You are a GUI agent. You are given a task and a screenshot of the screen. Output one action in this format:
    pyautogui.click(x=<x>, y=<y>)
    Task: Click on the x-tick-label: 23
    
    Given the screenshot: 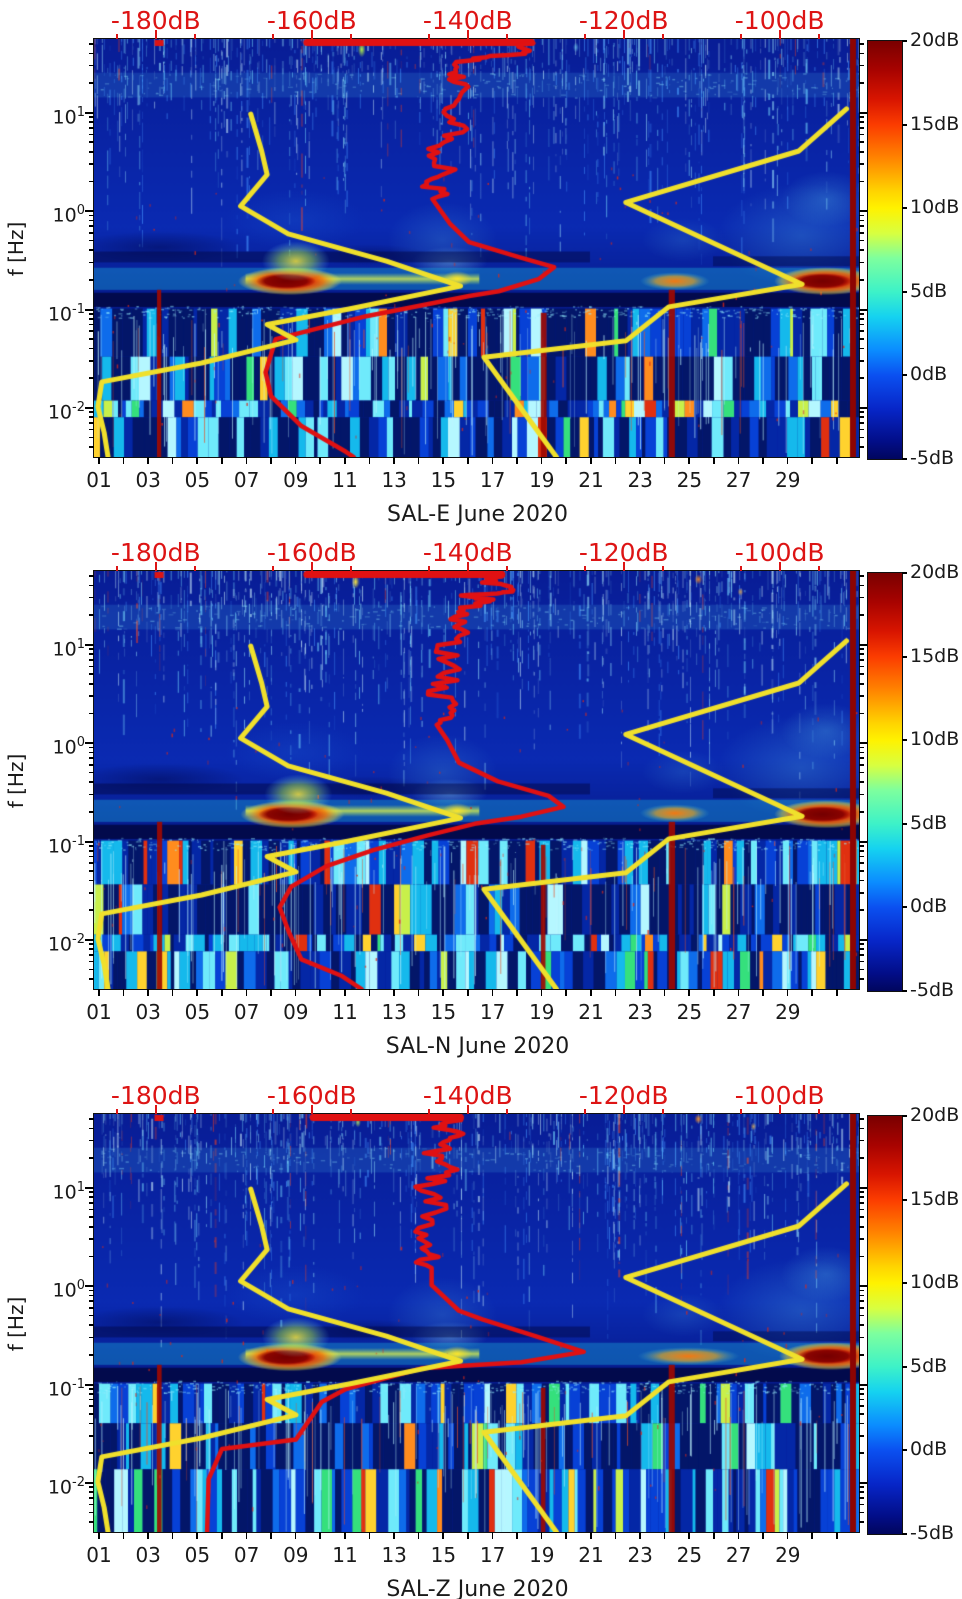 What is the action you would take?
    pyautogui.click(x=640, y=1555)
    